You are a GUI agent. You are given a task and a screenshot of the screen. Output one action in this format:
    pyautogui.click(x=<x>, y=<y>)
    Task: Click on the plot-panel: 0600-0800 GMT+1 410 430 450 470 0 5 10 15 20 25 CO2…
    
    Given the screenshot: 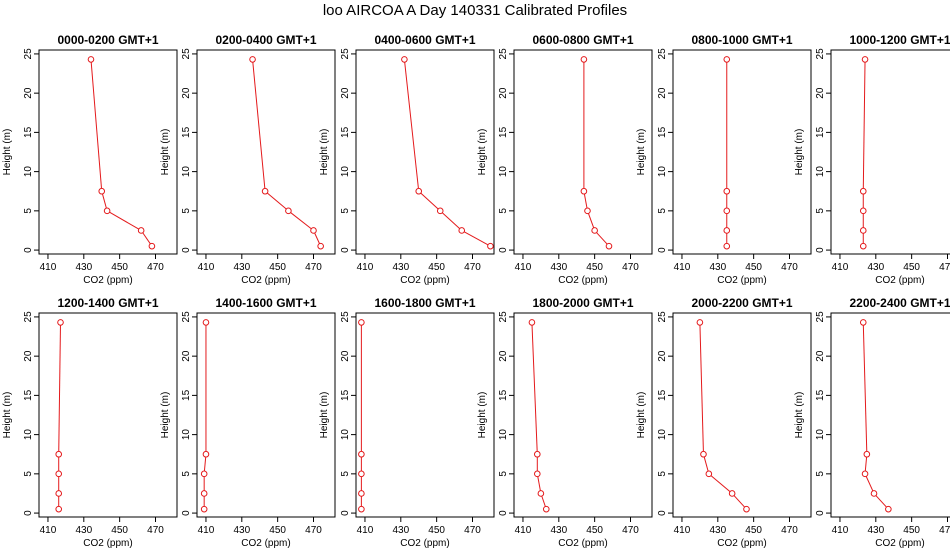 What is the action you would take?
    pyautogui.click(x=565, y=159)
    